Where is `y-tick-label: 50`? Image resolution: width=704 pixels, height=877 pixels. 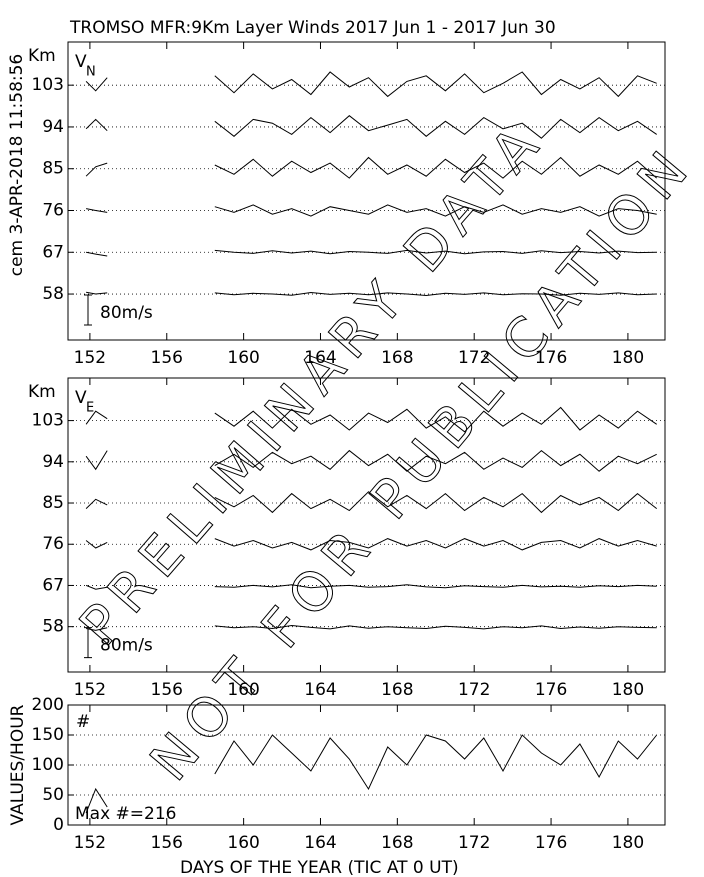
y-tick-label: 50 is located at coordinates (53, 795).